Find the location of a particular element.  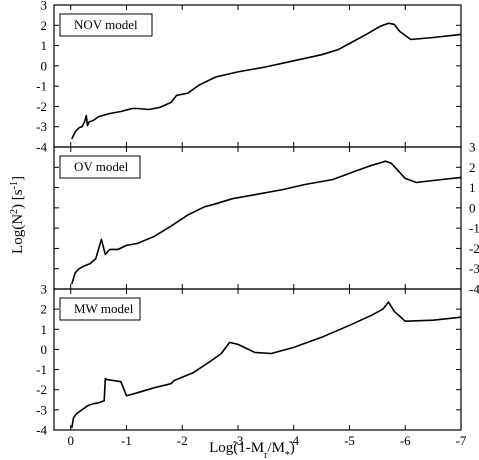

x-tick-label: -5 is located at coordinates (349, 440).